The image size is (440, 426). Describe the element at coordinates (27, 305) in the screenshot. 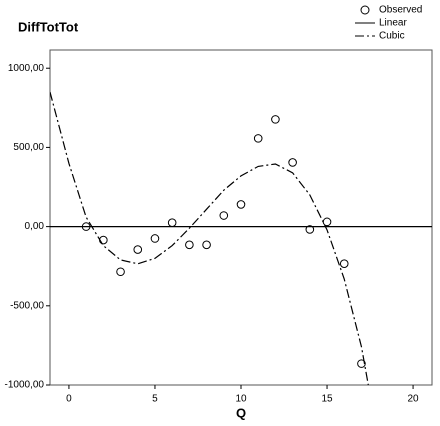

I see `y-tick-label: -500,00` at that location.